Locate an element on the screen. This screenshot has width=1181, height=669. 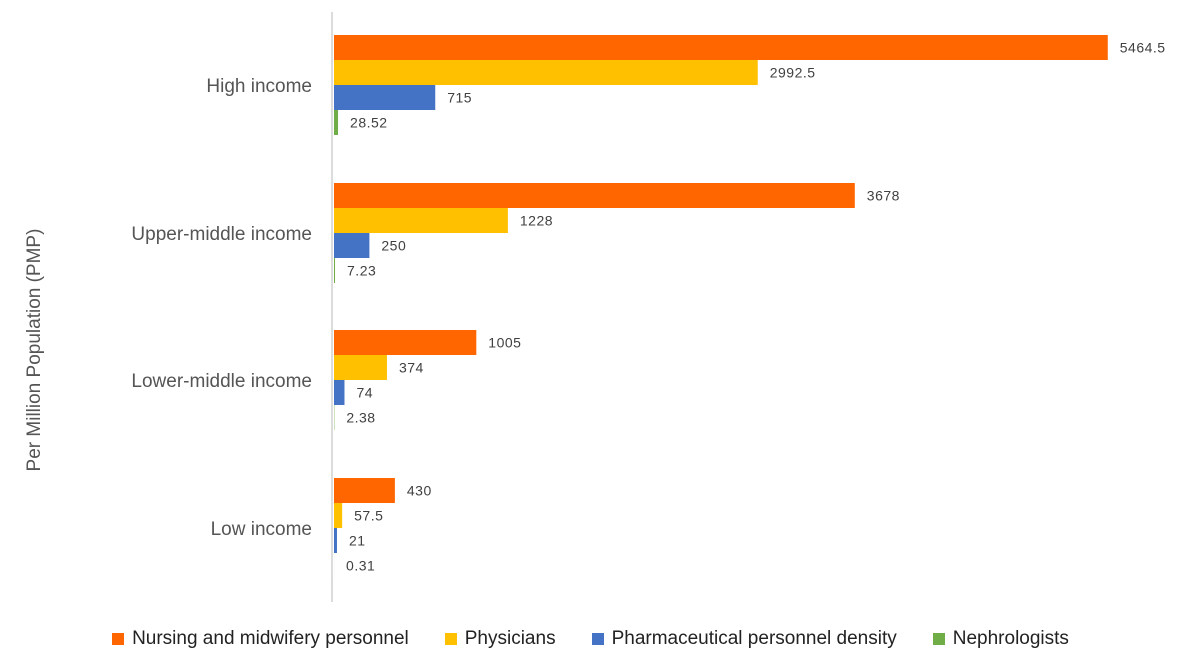
bar-pharmaceutical-personnel-density-lower-middle-income is located at coordinates (339, 392).